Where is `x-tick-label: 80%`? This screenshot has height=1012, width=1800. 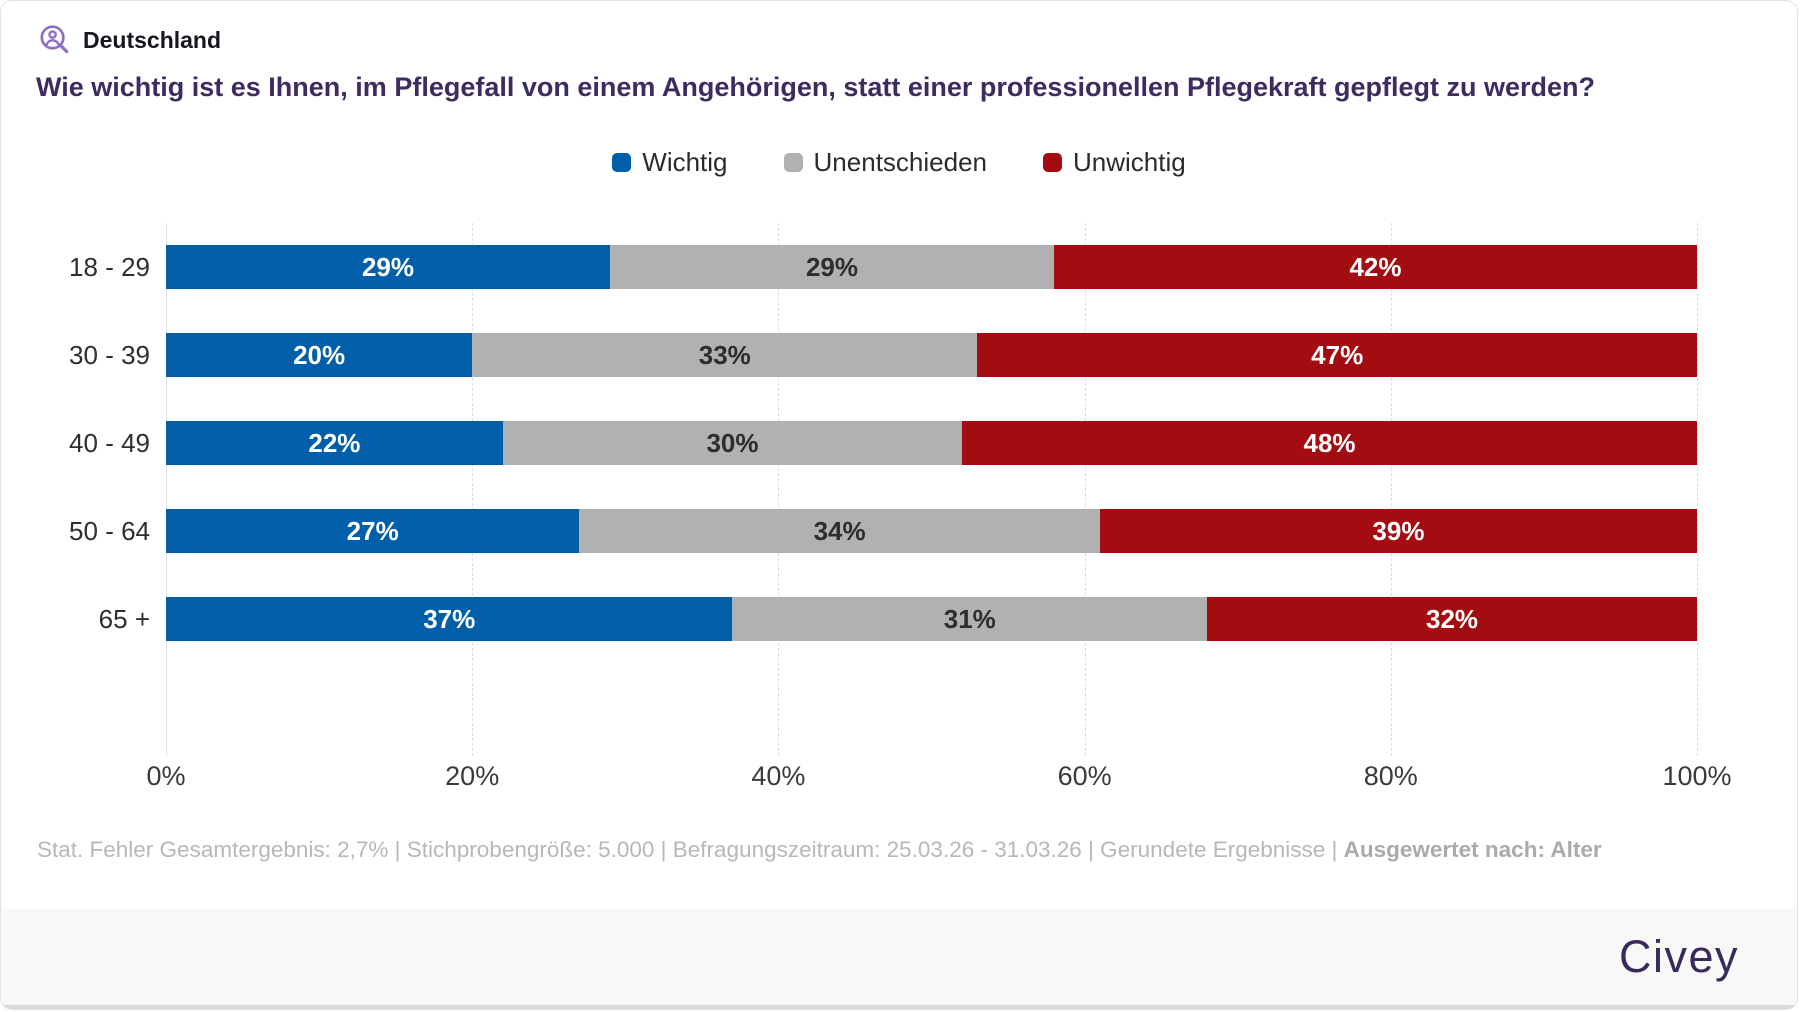
x-tick-label: 80% is located at coordinates (1390, 776).